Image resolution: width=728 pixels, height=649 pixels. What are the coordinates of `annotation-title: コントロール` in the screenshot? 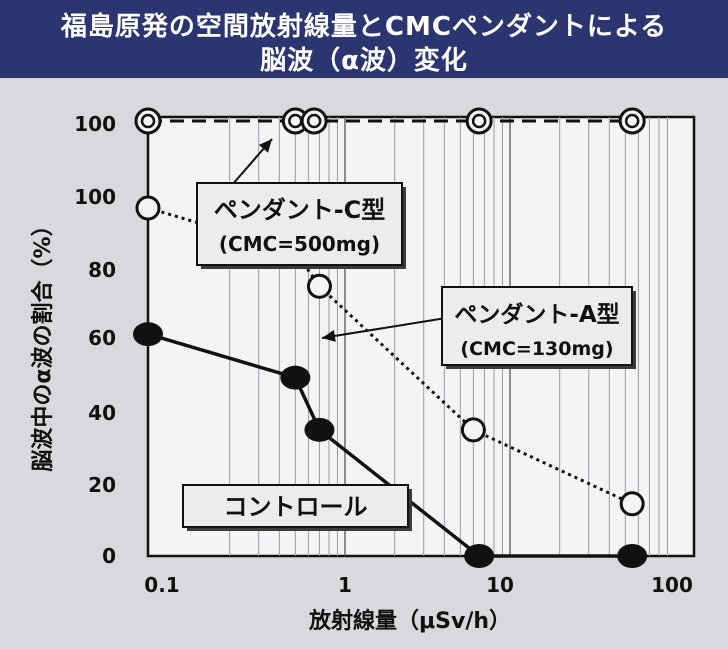 It's located at (296, 507).